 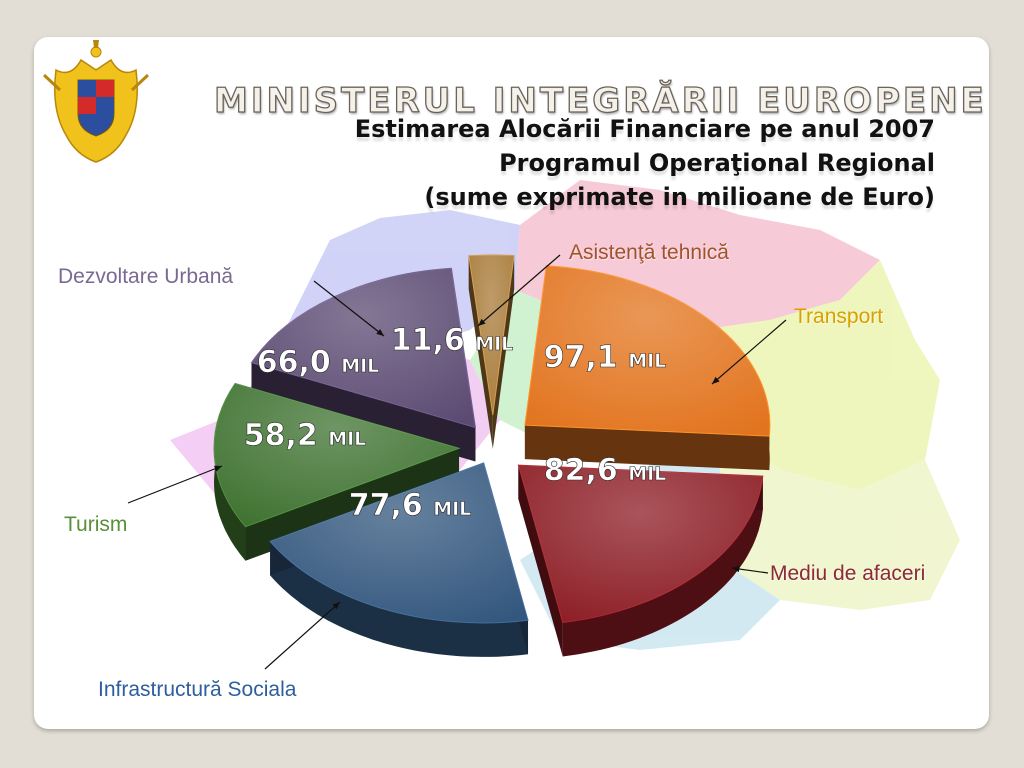 What do you see at coordinates (349, 308) in the screenshot?
I see `leader-line-dezvoltare-urbana` at bounding box center [349, 308].